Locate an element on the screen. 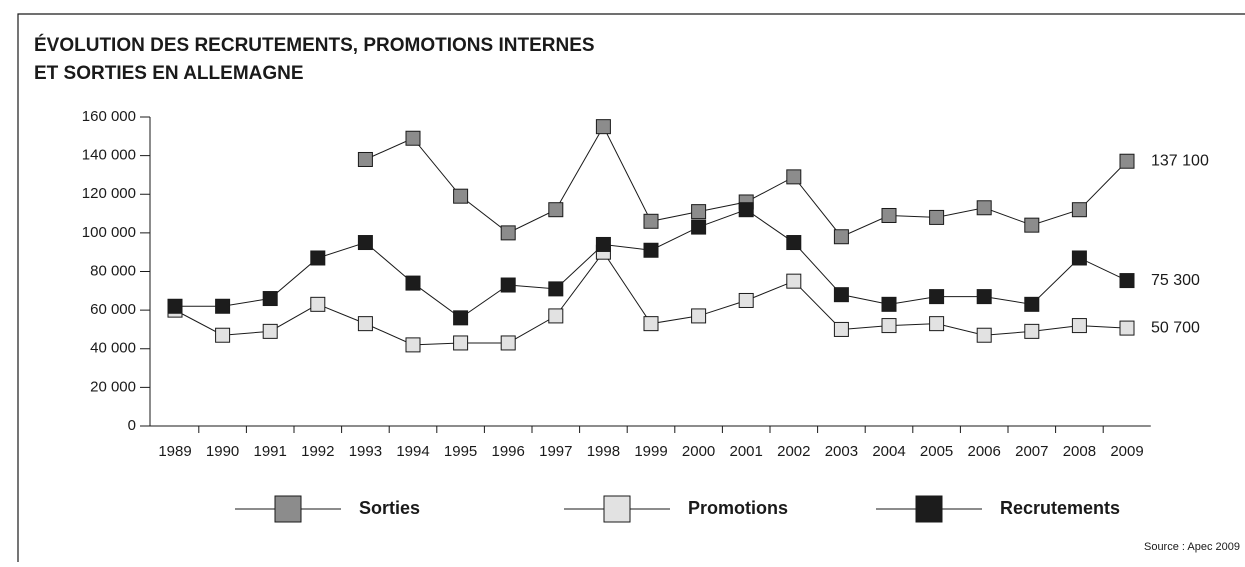 The width and height of the screenshot is (1245, 567). y-tick-label: 80 000 is located at coordinates (113, 270).